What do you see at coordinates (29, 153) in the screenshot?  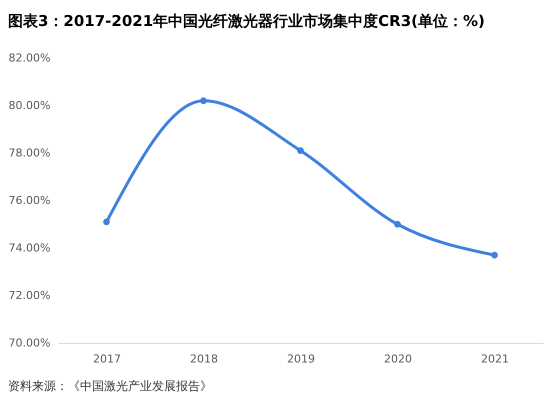 I see `y-tick-label: 78.00%` at bounding box center [29, 153].